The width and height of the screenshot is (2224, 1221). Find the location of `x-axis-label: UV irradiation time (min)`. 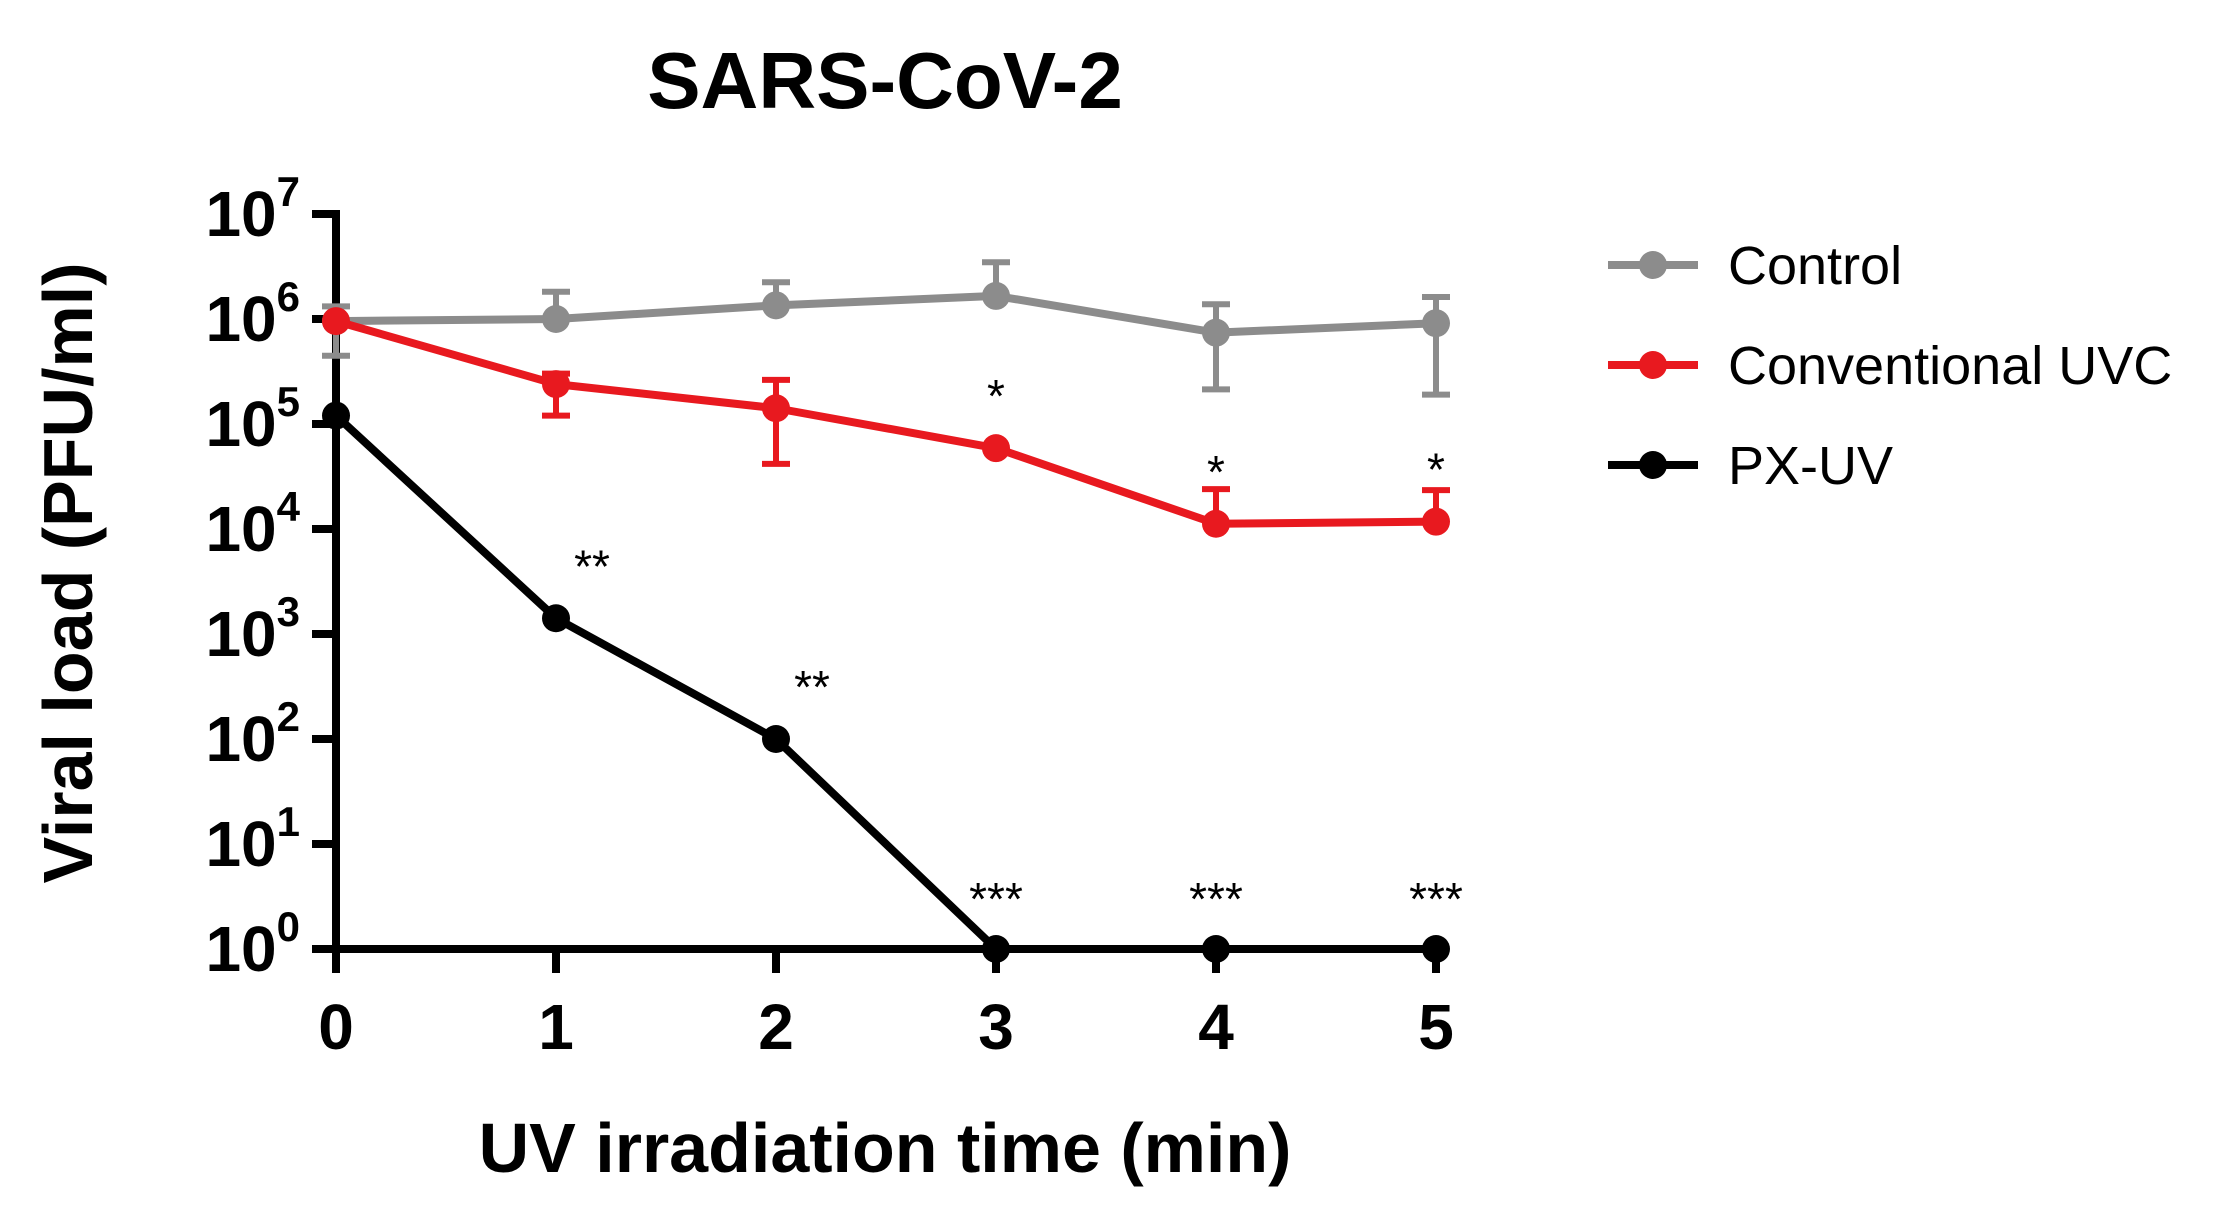

x-axis-label: UV irradiation time (min) is located at coordinates (885, 1148).